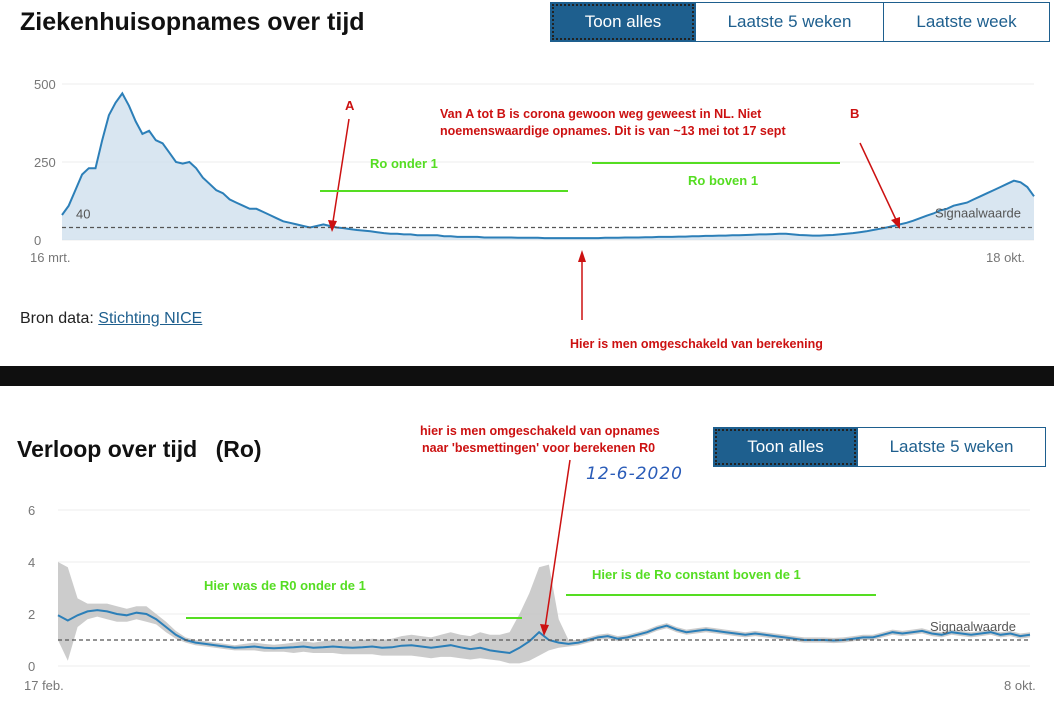 The width and height of the screenshot is (1054, 715). I want to click on threshold-value-label: 40, so click(83, 214).